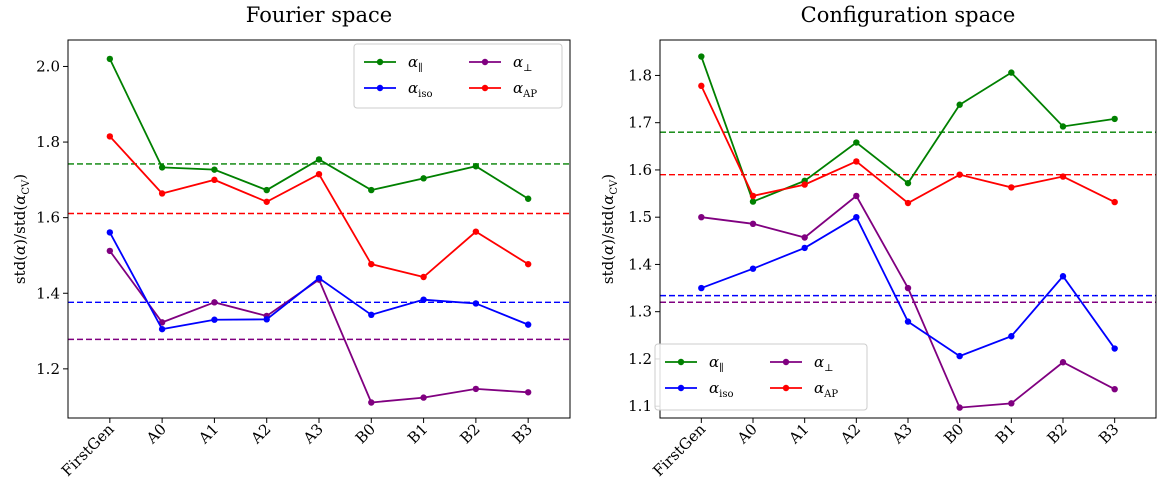  I want to click on x-tick-label: B1, so click(1005, 433).